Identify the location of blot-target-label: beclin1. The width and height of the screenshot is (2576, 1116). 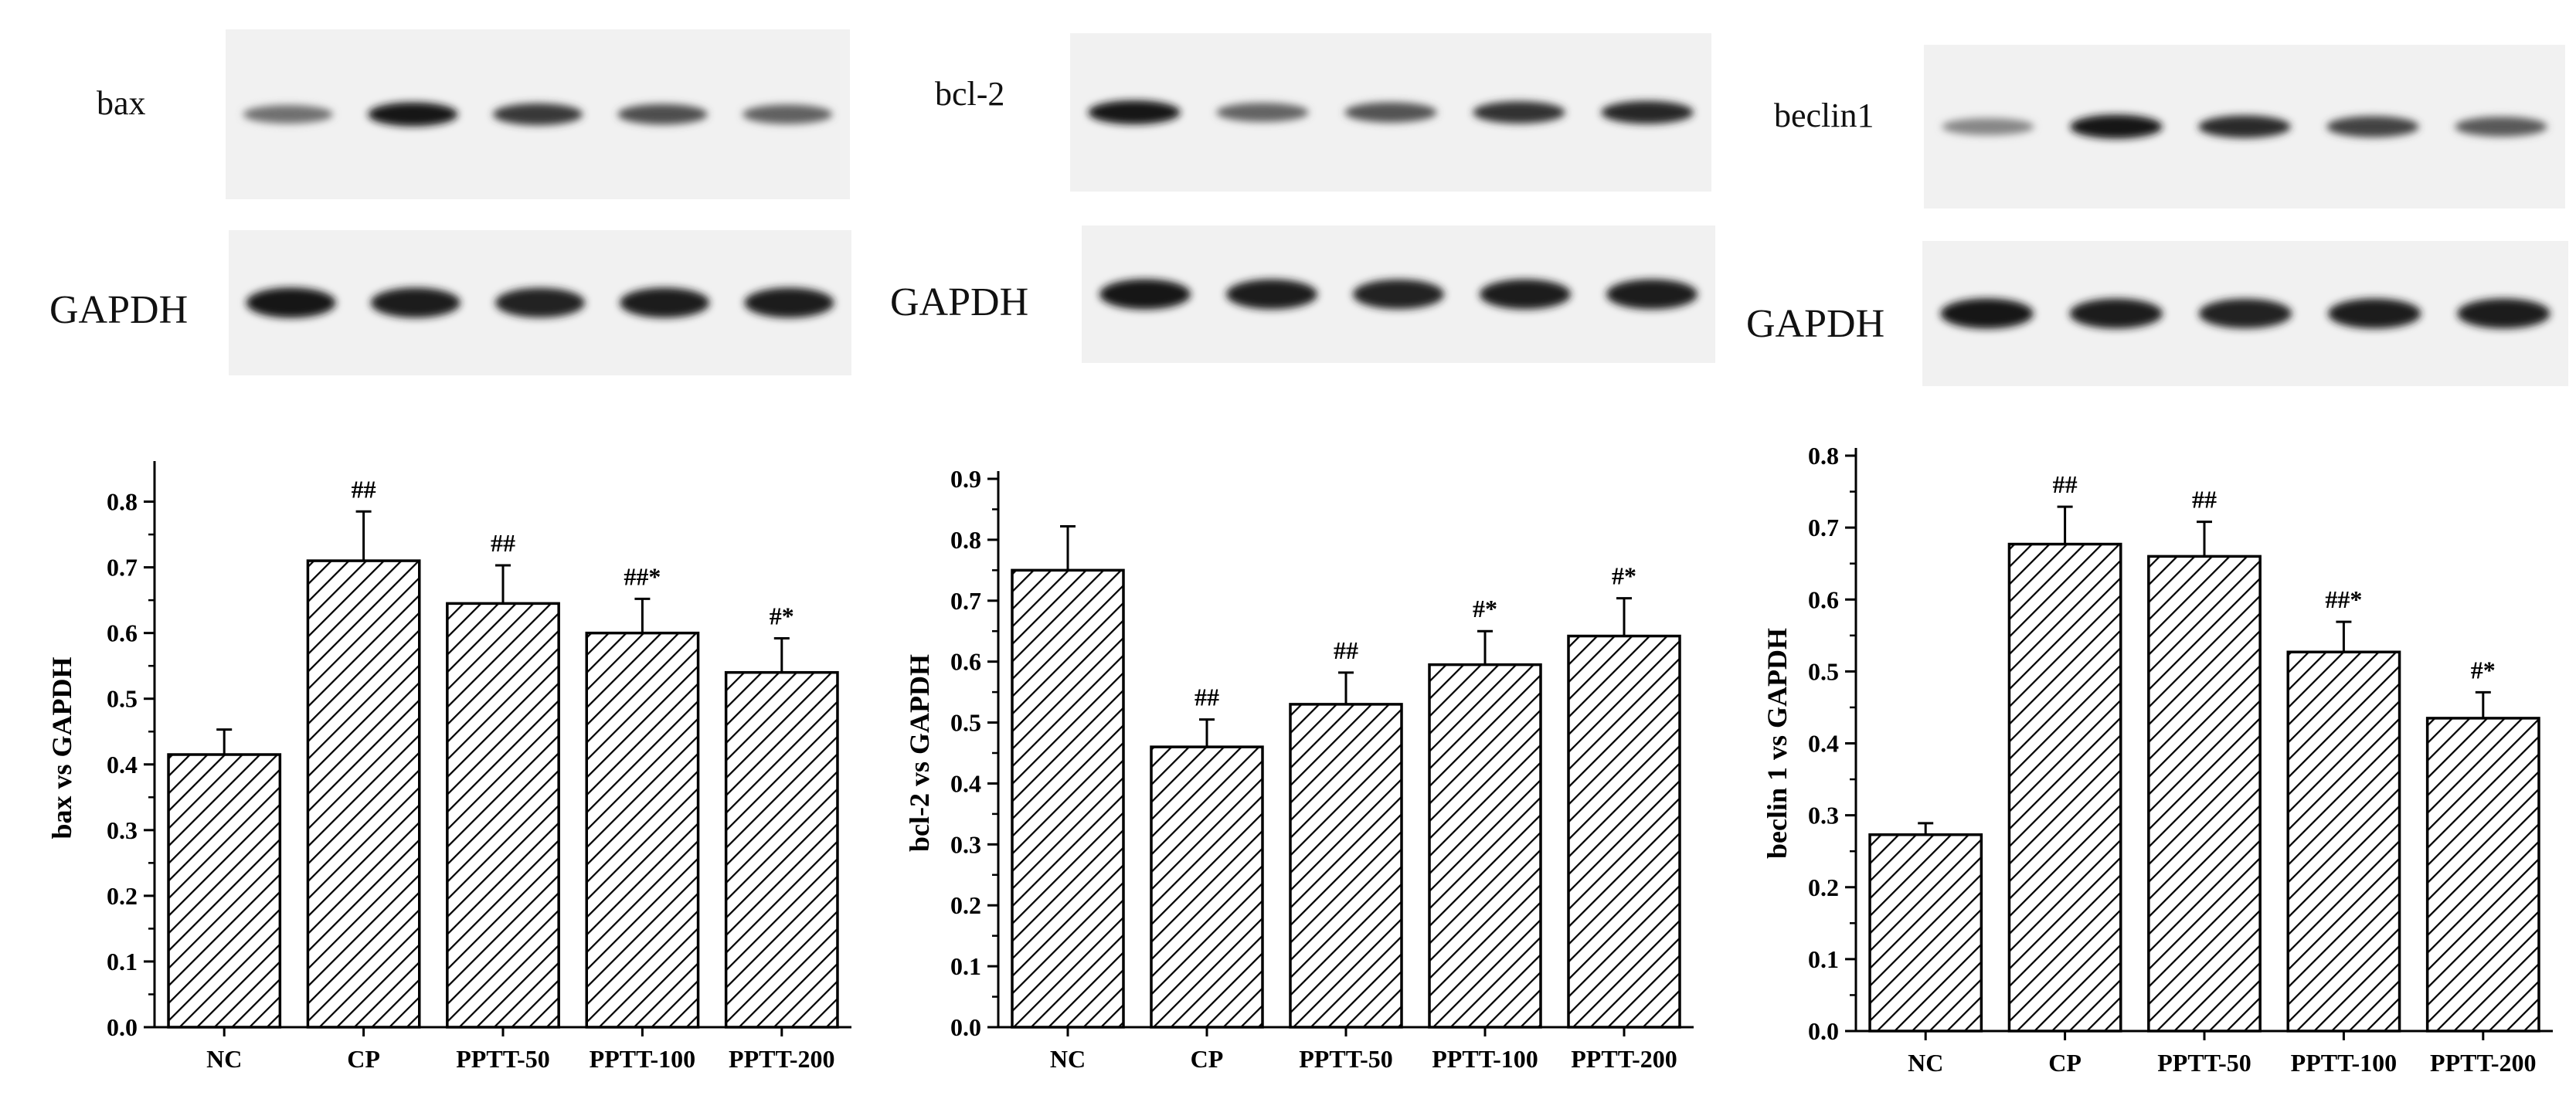
(1824, 115).